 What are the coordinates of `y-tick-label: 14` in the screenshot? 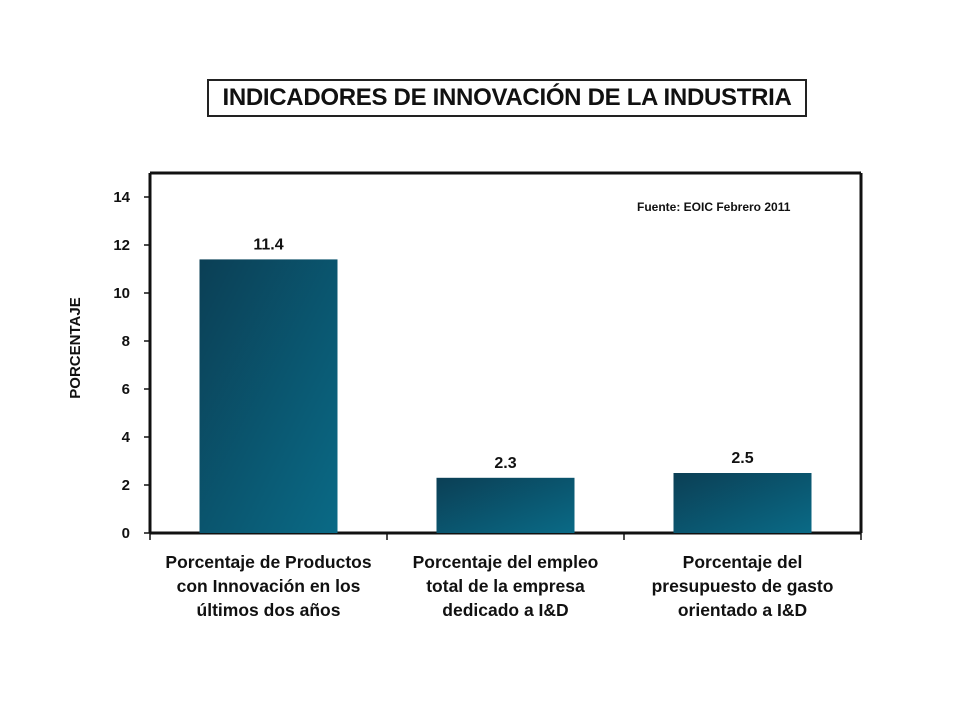 It's located at (121, 197).